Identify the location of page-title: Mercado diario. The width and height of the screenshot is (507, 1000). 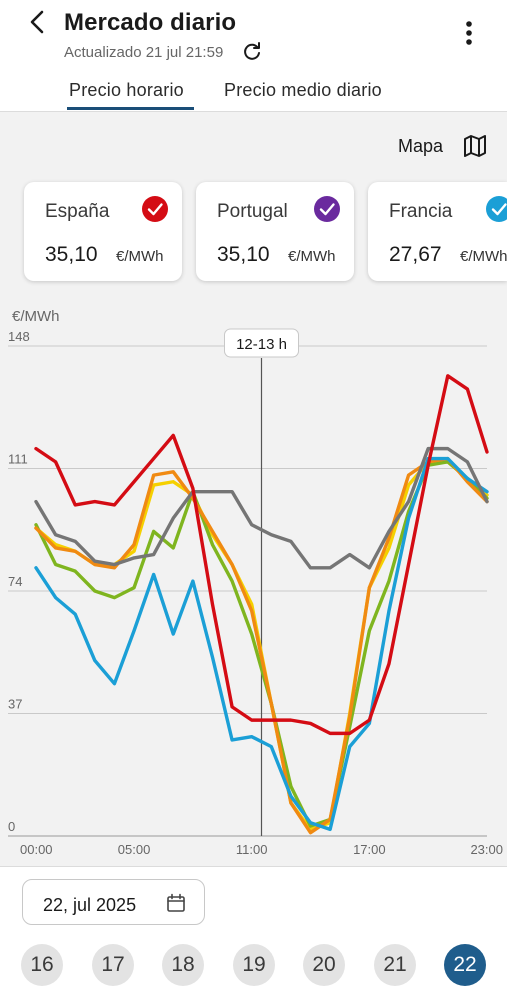
(150, 22).